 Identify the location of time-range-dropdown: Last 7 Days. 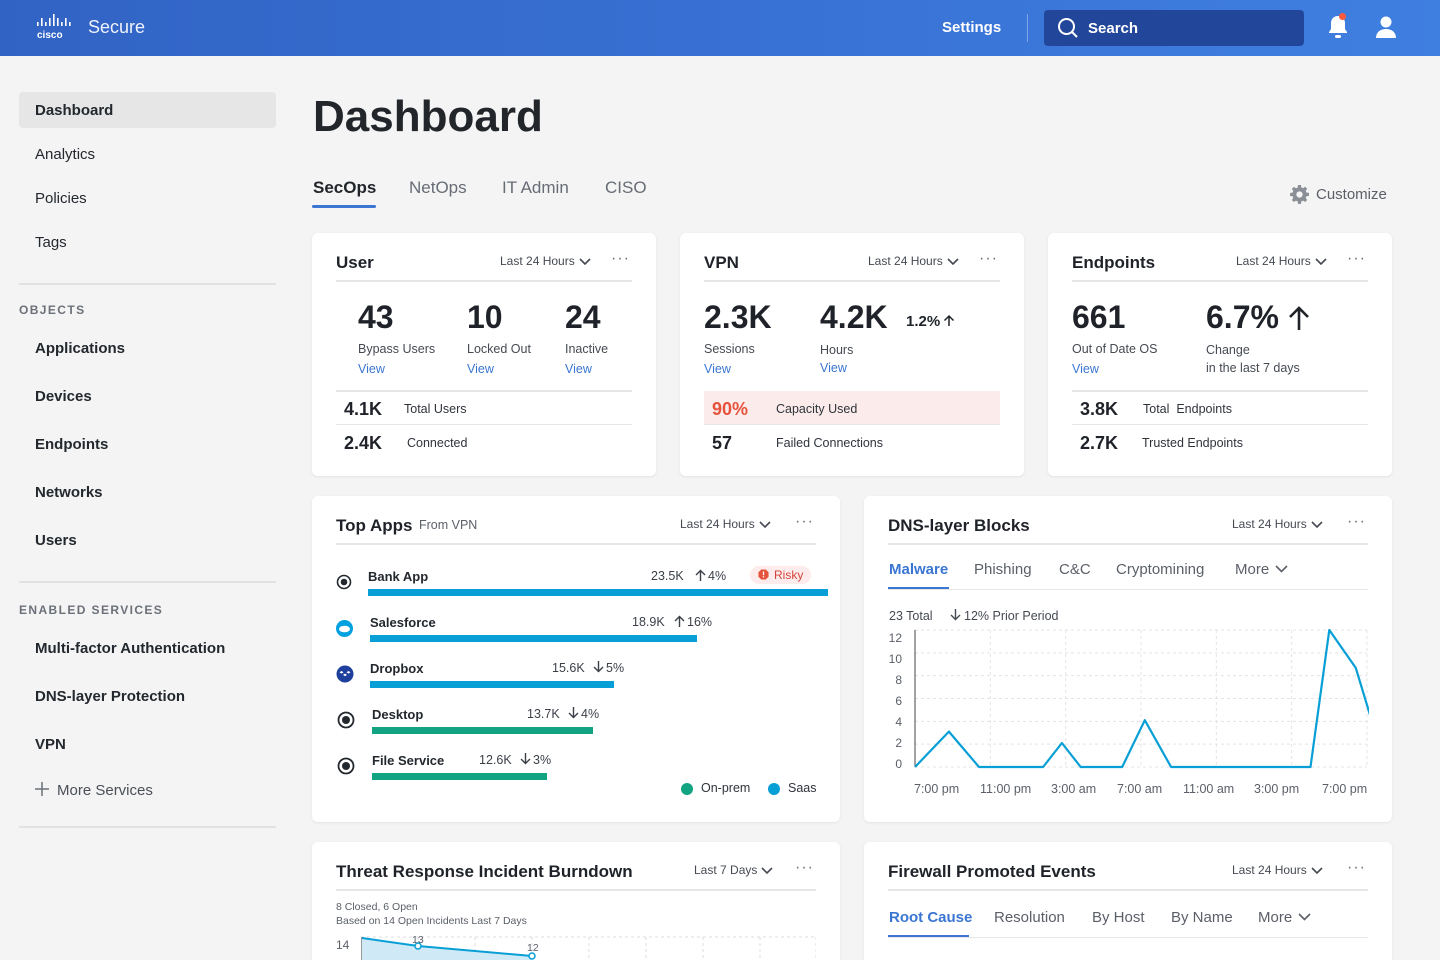
(733, 870).